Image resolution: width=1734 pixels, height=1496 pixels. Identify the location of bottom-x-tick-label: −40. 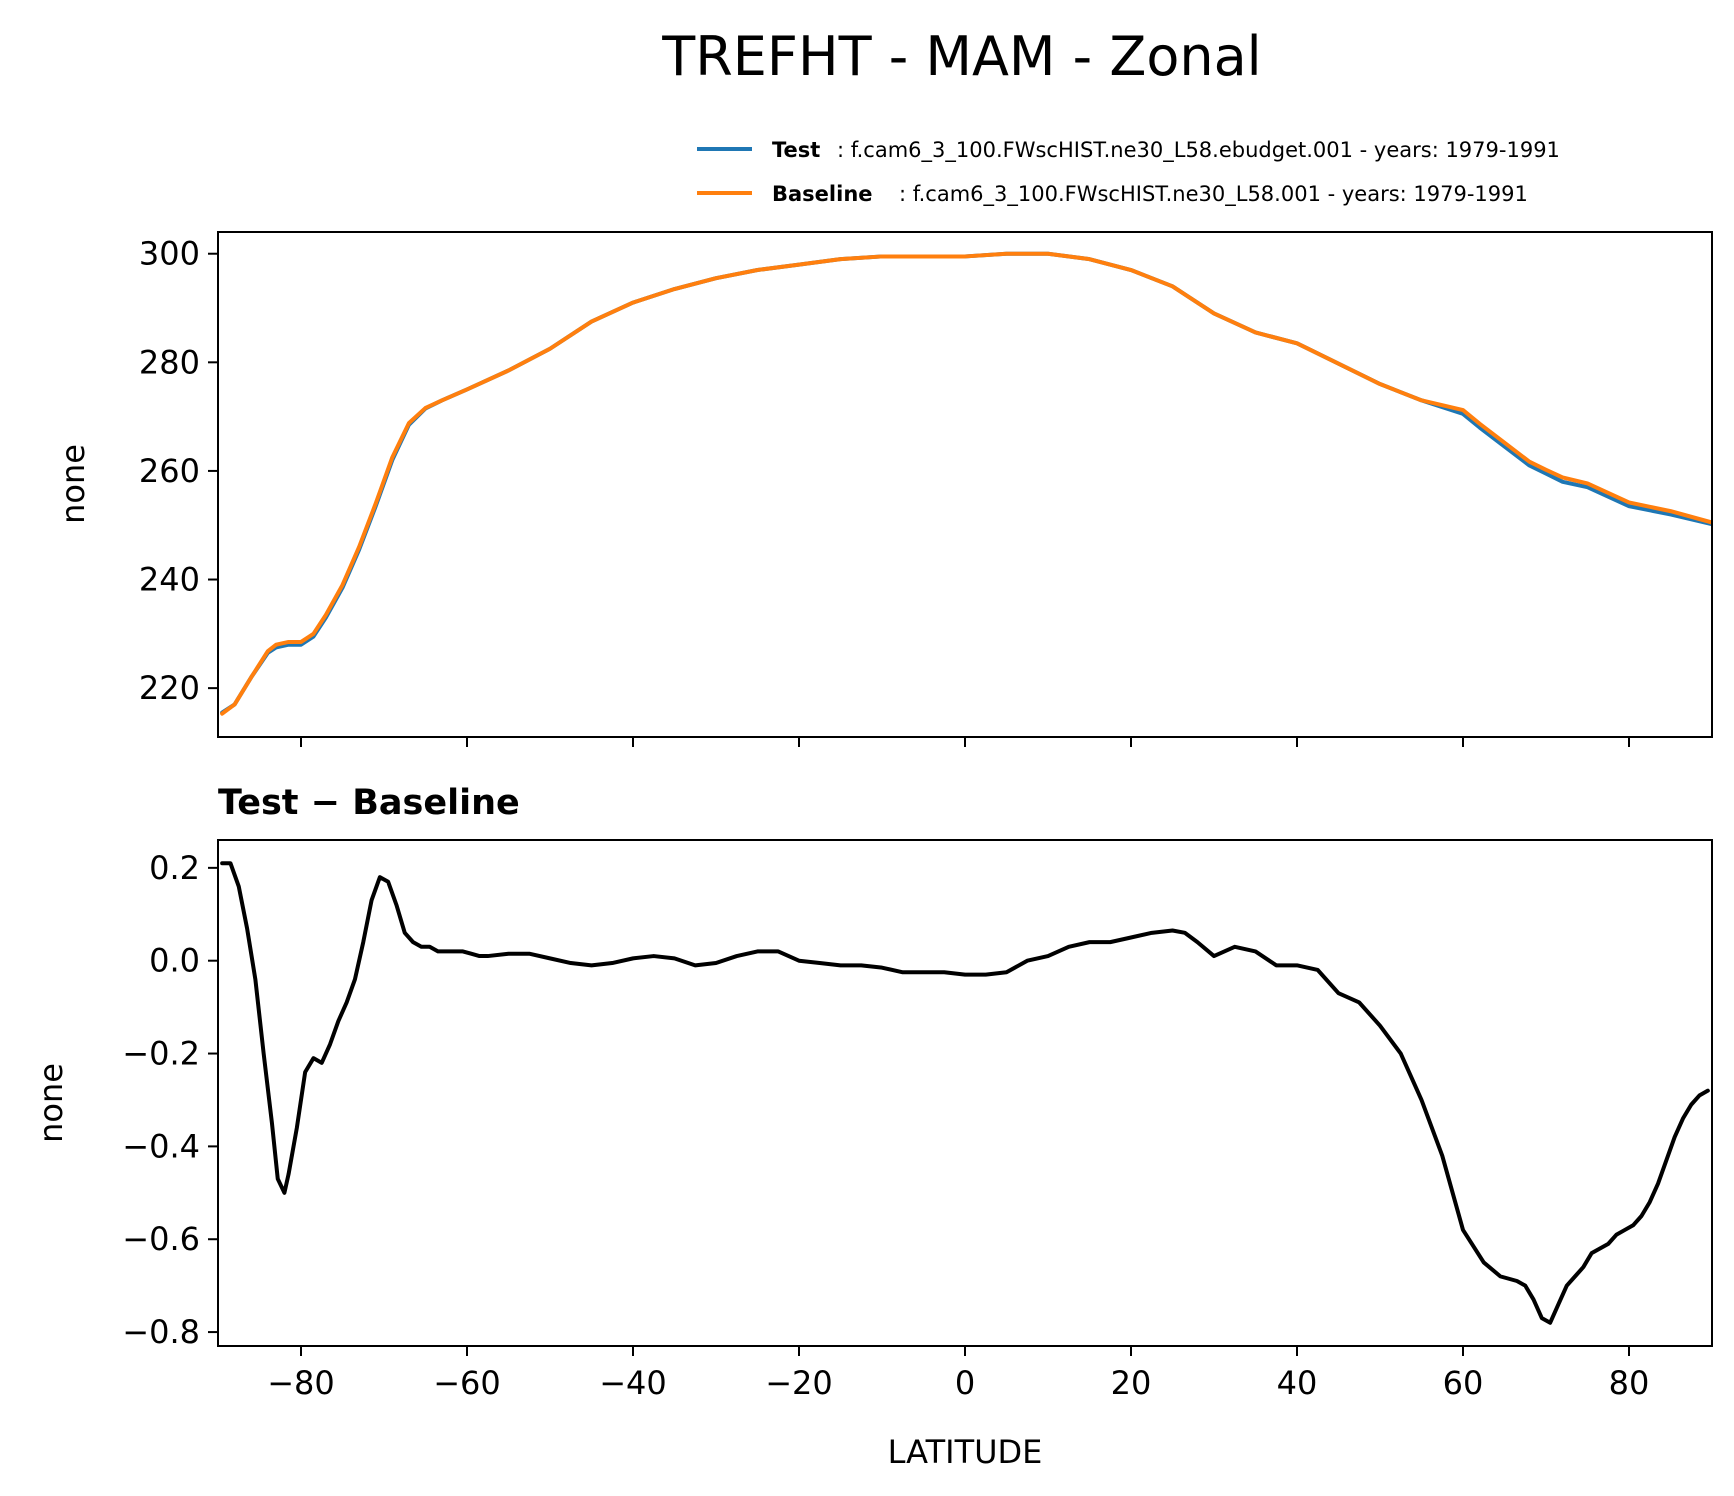
(633, 1383).